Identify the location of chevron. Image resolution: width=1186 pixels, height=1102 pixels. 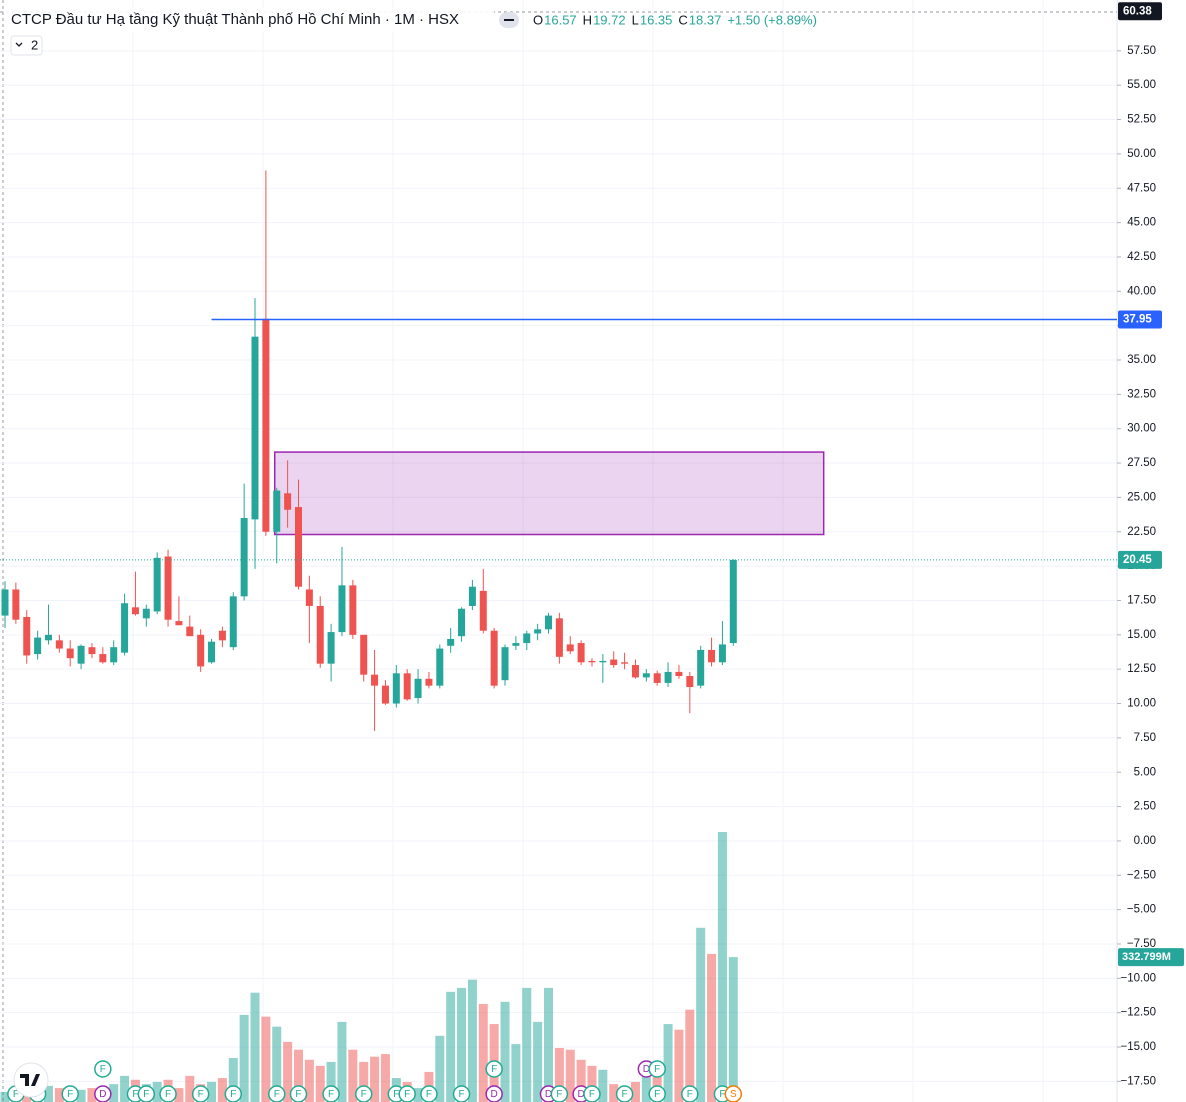
(19, 44).